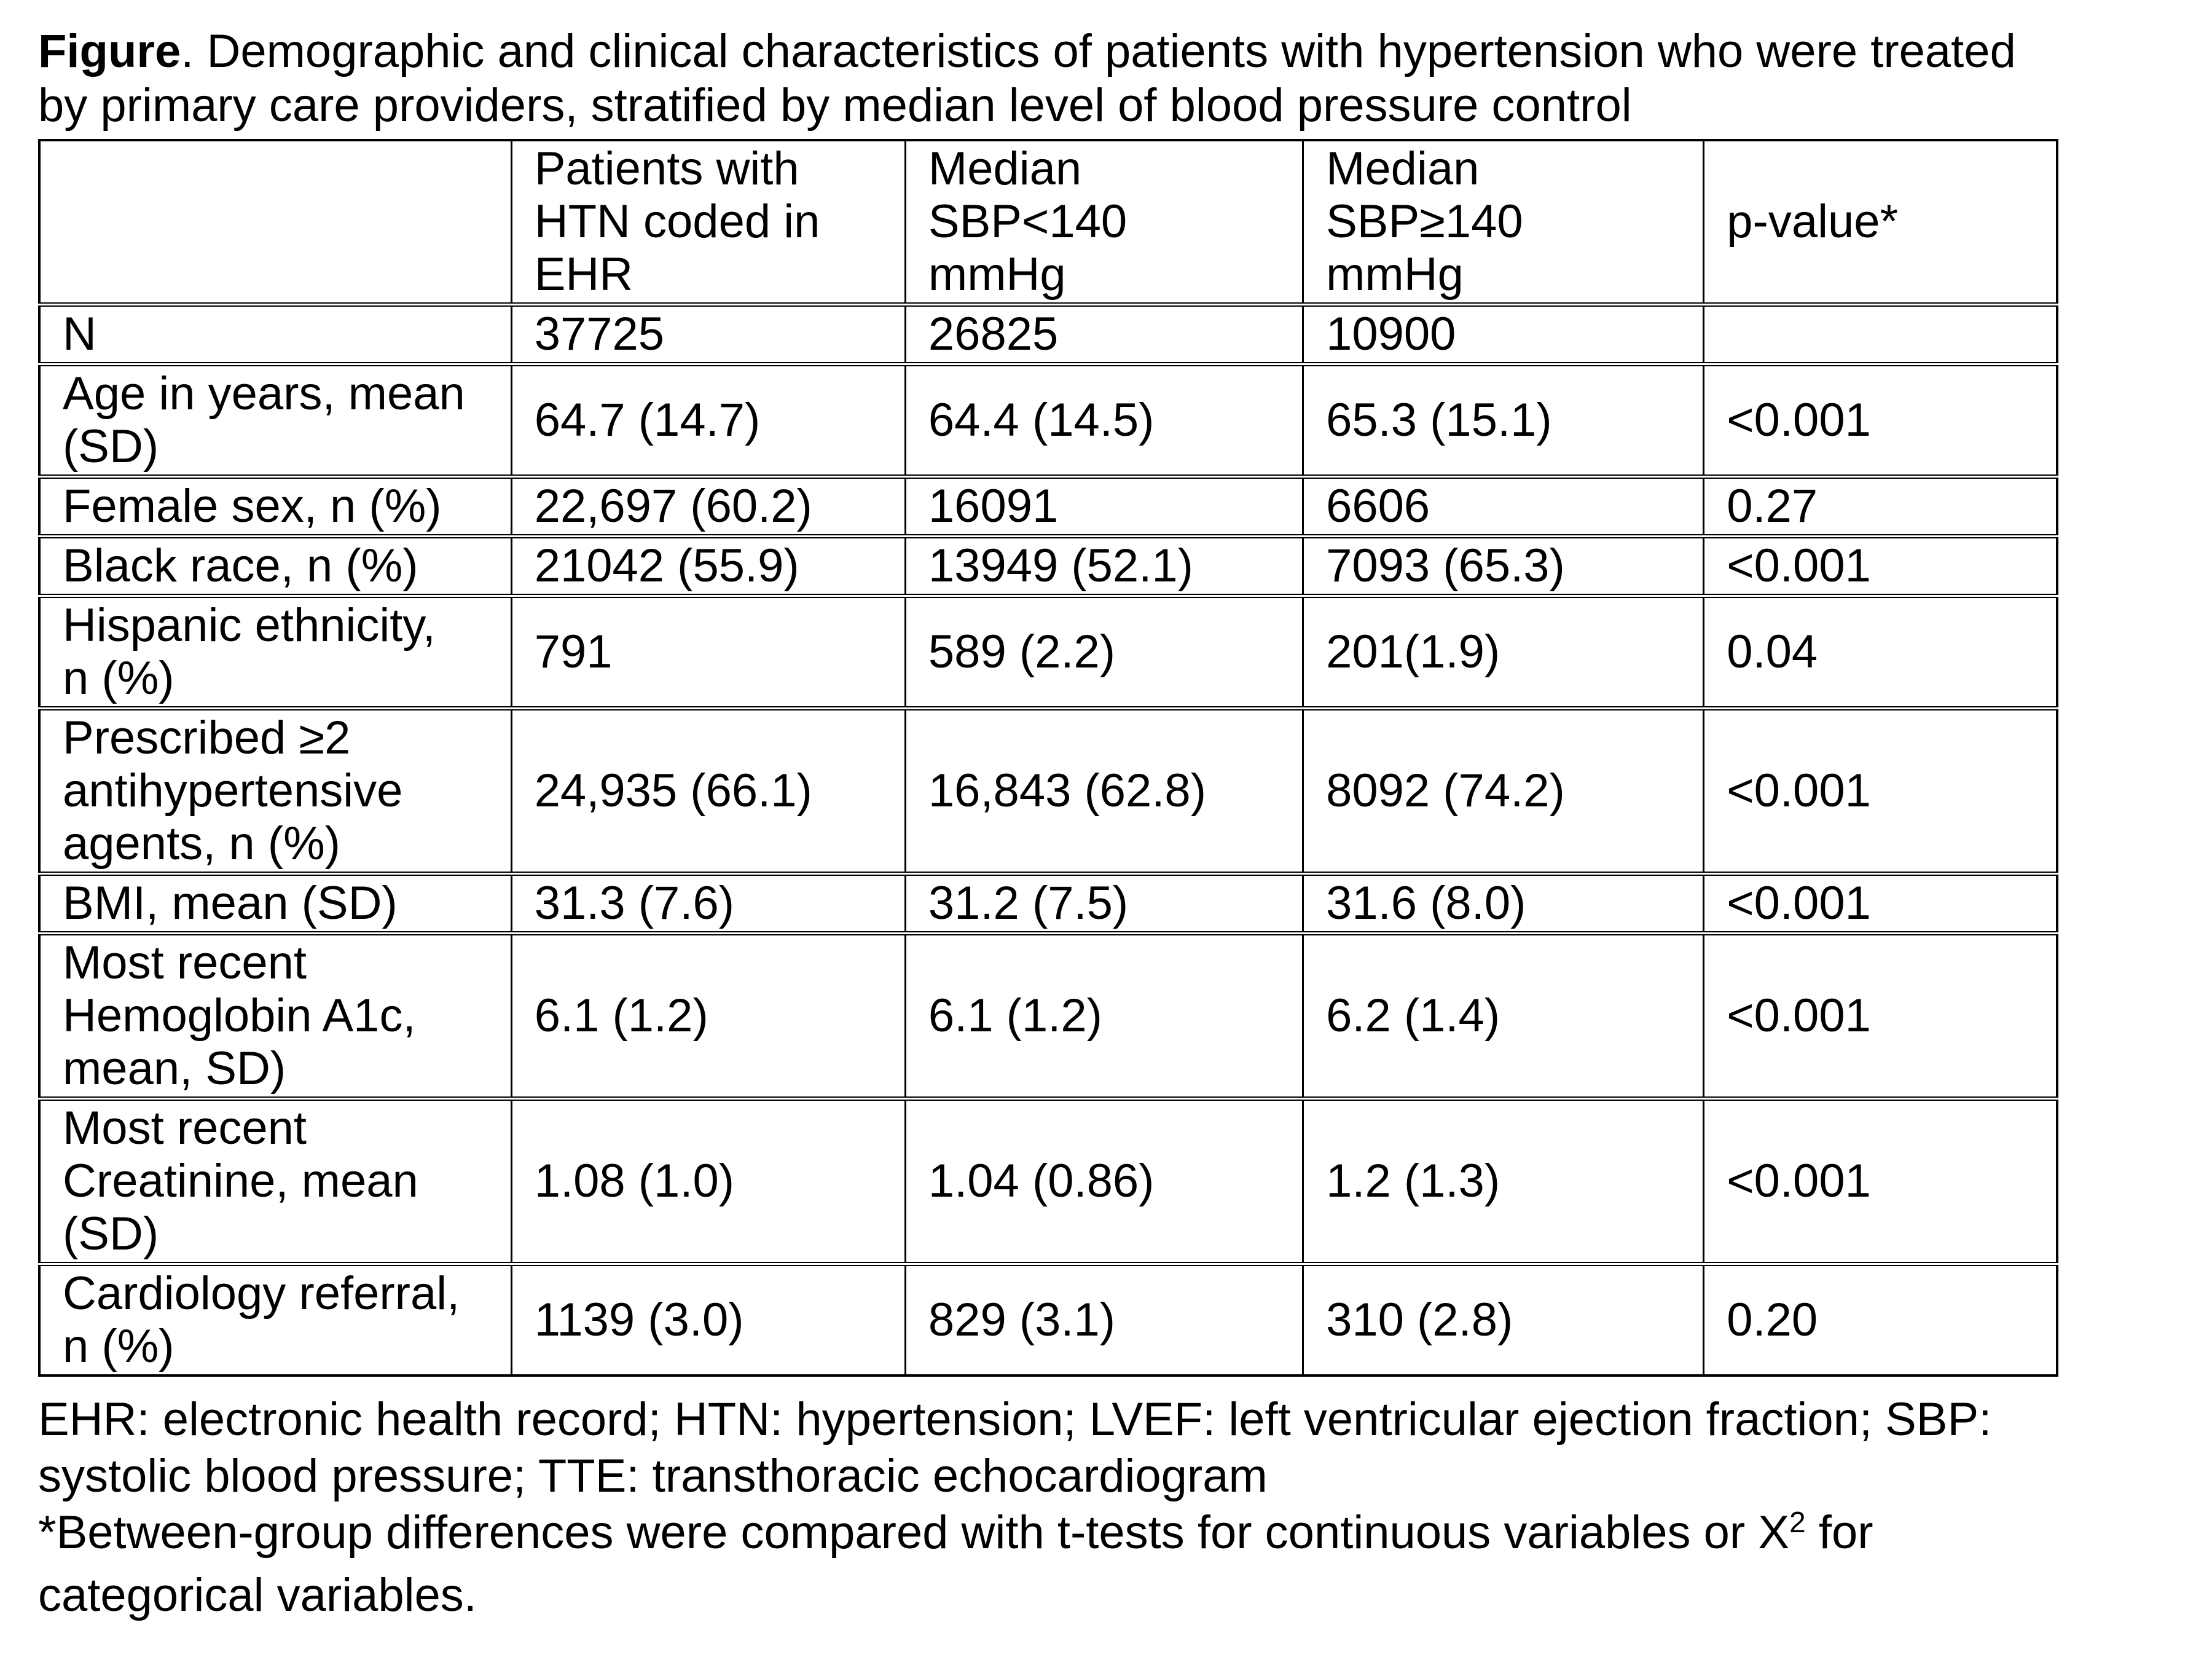  Describe the element at coordinates (1104, 335) in the screenshot. I see `cell-n-sbp-lt: 26825` at that location.